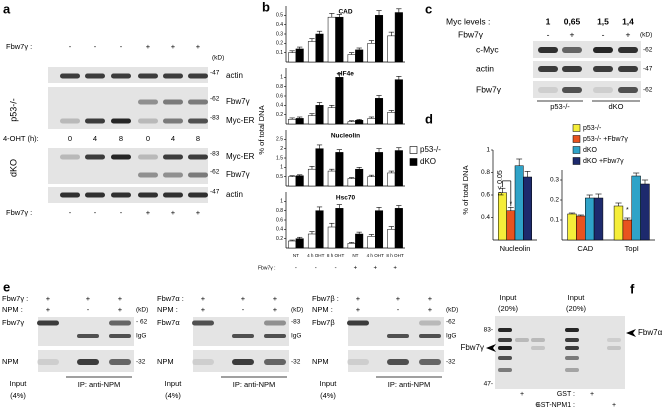 The width and height of the screenshot is (664, 411). What do you see at coordinates (296, 322) in the screenshot?
I see `label: -83` at bounding box center [296, 322].